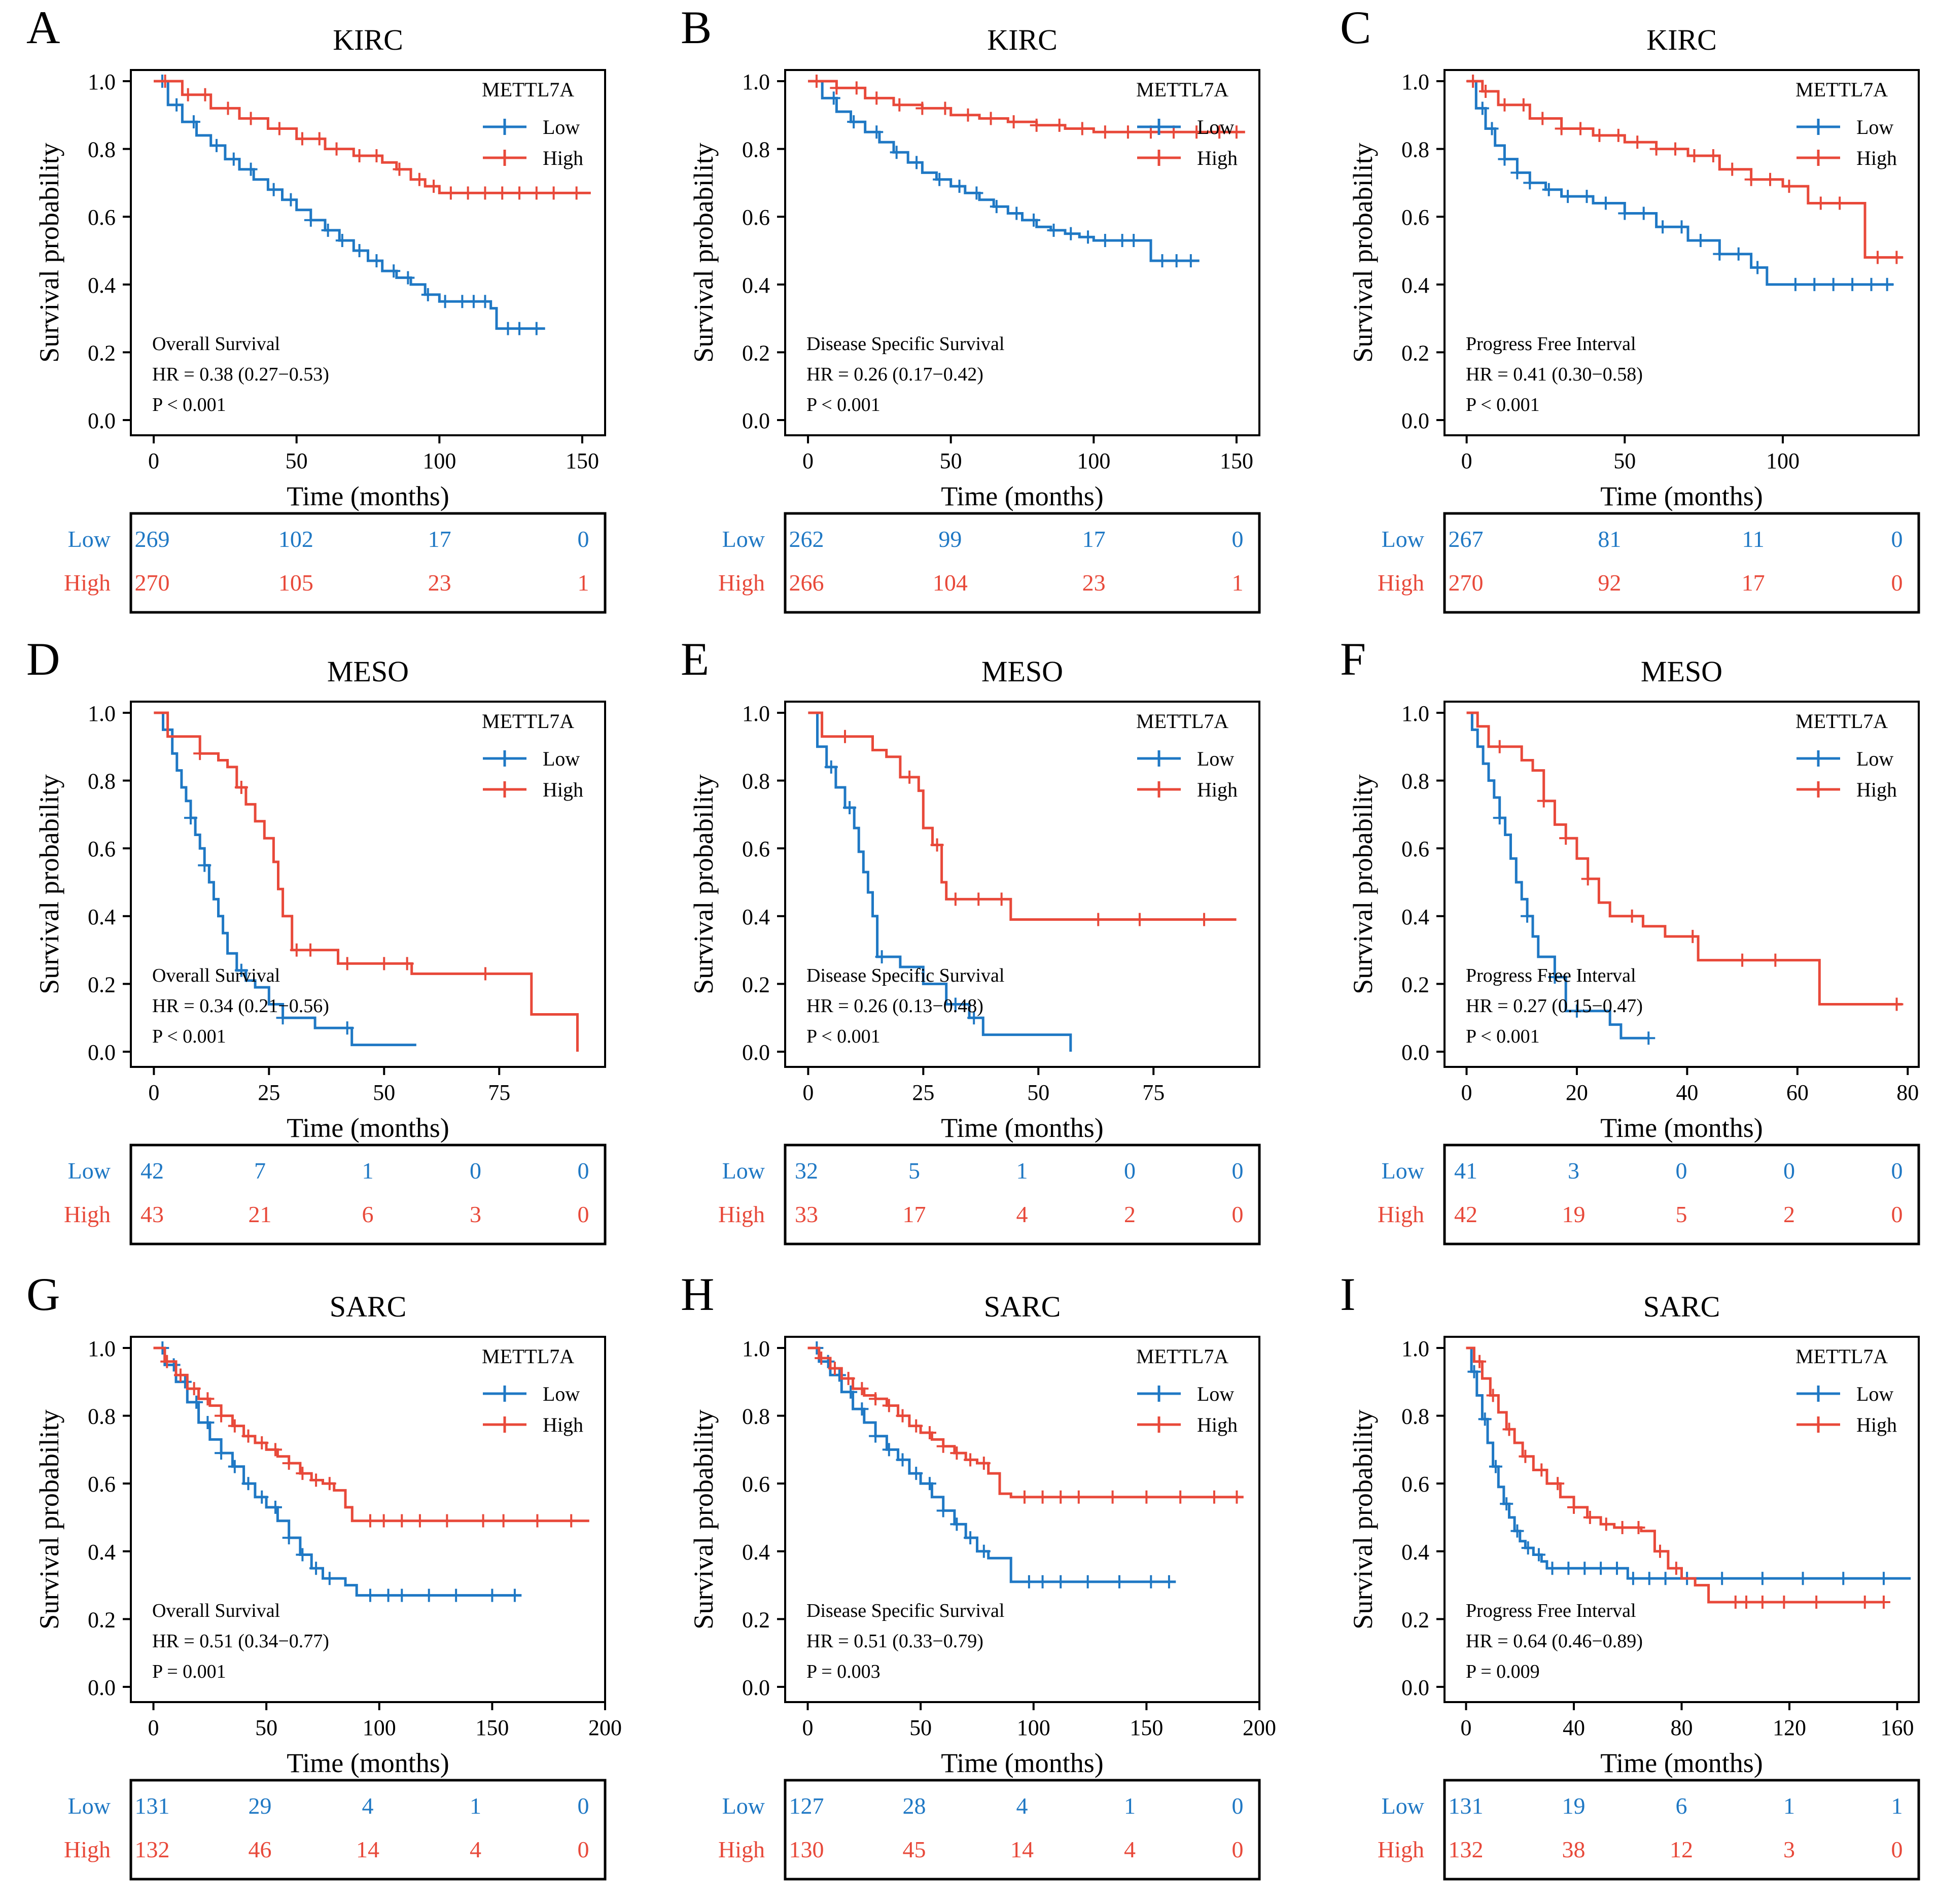  I want to click on legend-label-low: Low, so click(1874, 128).